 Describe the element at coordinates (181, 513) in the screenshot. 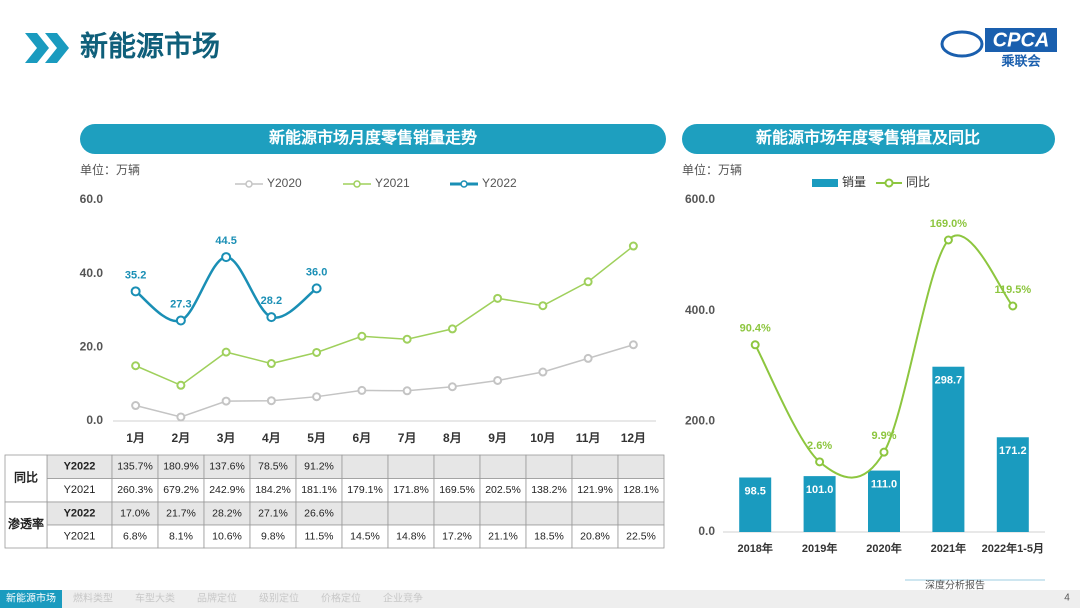

I see `cell-value: 21.7%` at that location.